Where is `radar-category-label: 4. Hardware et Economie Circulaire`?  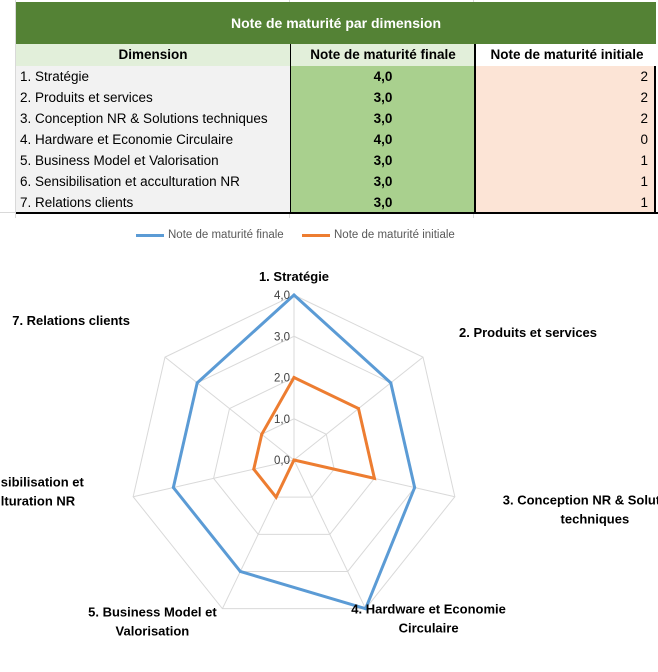
radar-category-label: 4. Hardware et Economie Circulaire is located at coordinates (428, 619).